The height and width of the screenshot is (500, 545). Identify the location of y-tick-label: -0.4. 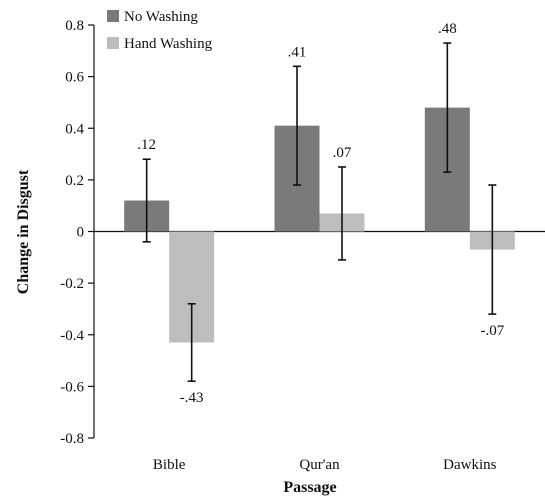
(72, 336).